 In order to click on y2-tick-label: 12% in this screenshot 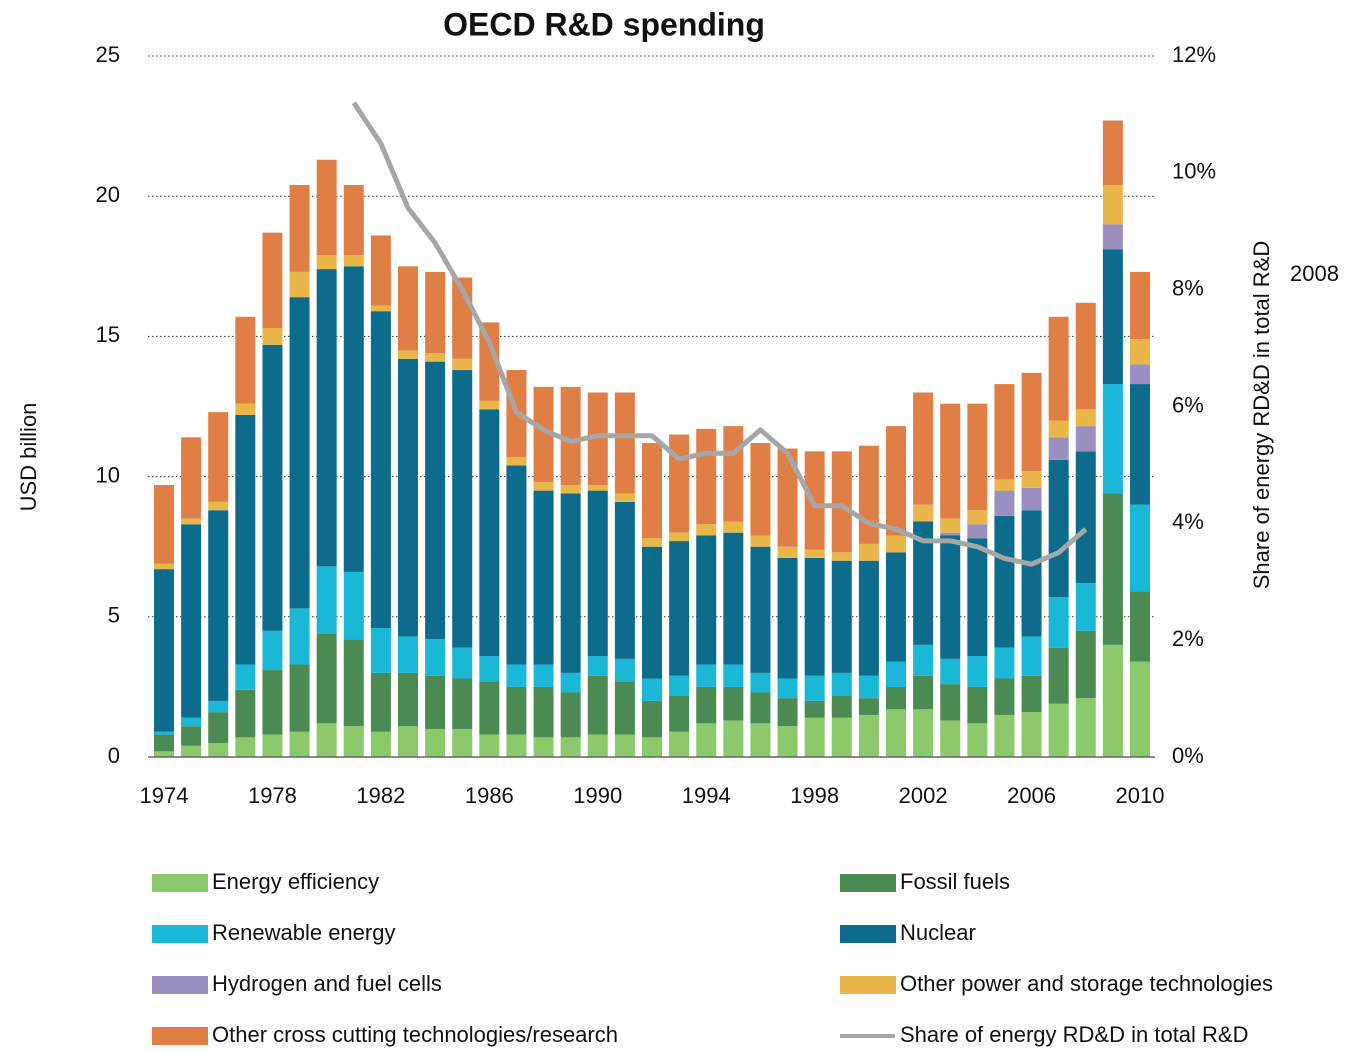, I will do `click(1194, 54)`.